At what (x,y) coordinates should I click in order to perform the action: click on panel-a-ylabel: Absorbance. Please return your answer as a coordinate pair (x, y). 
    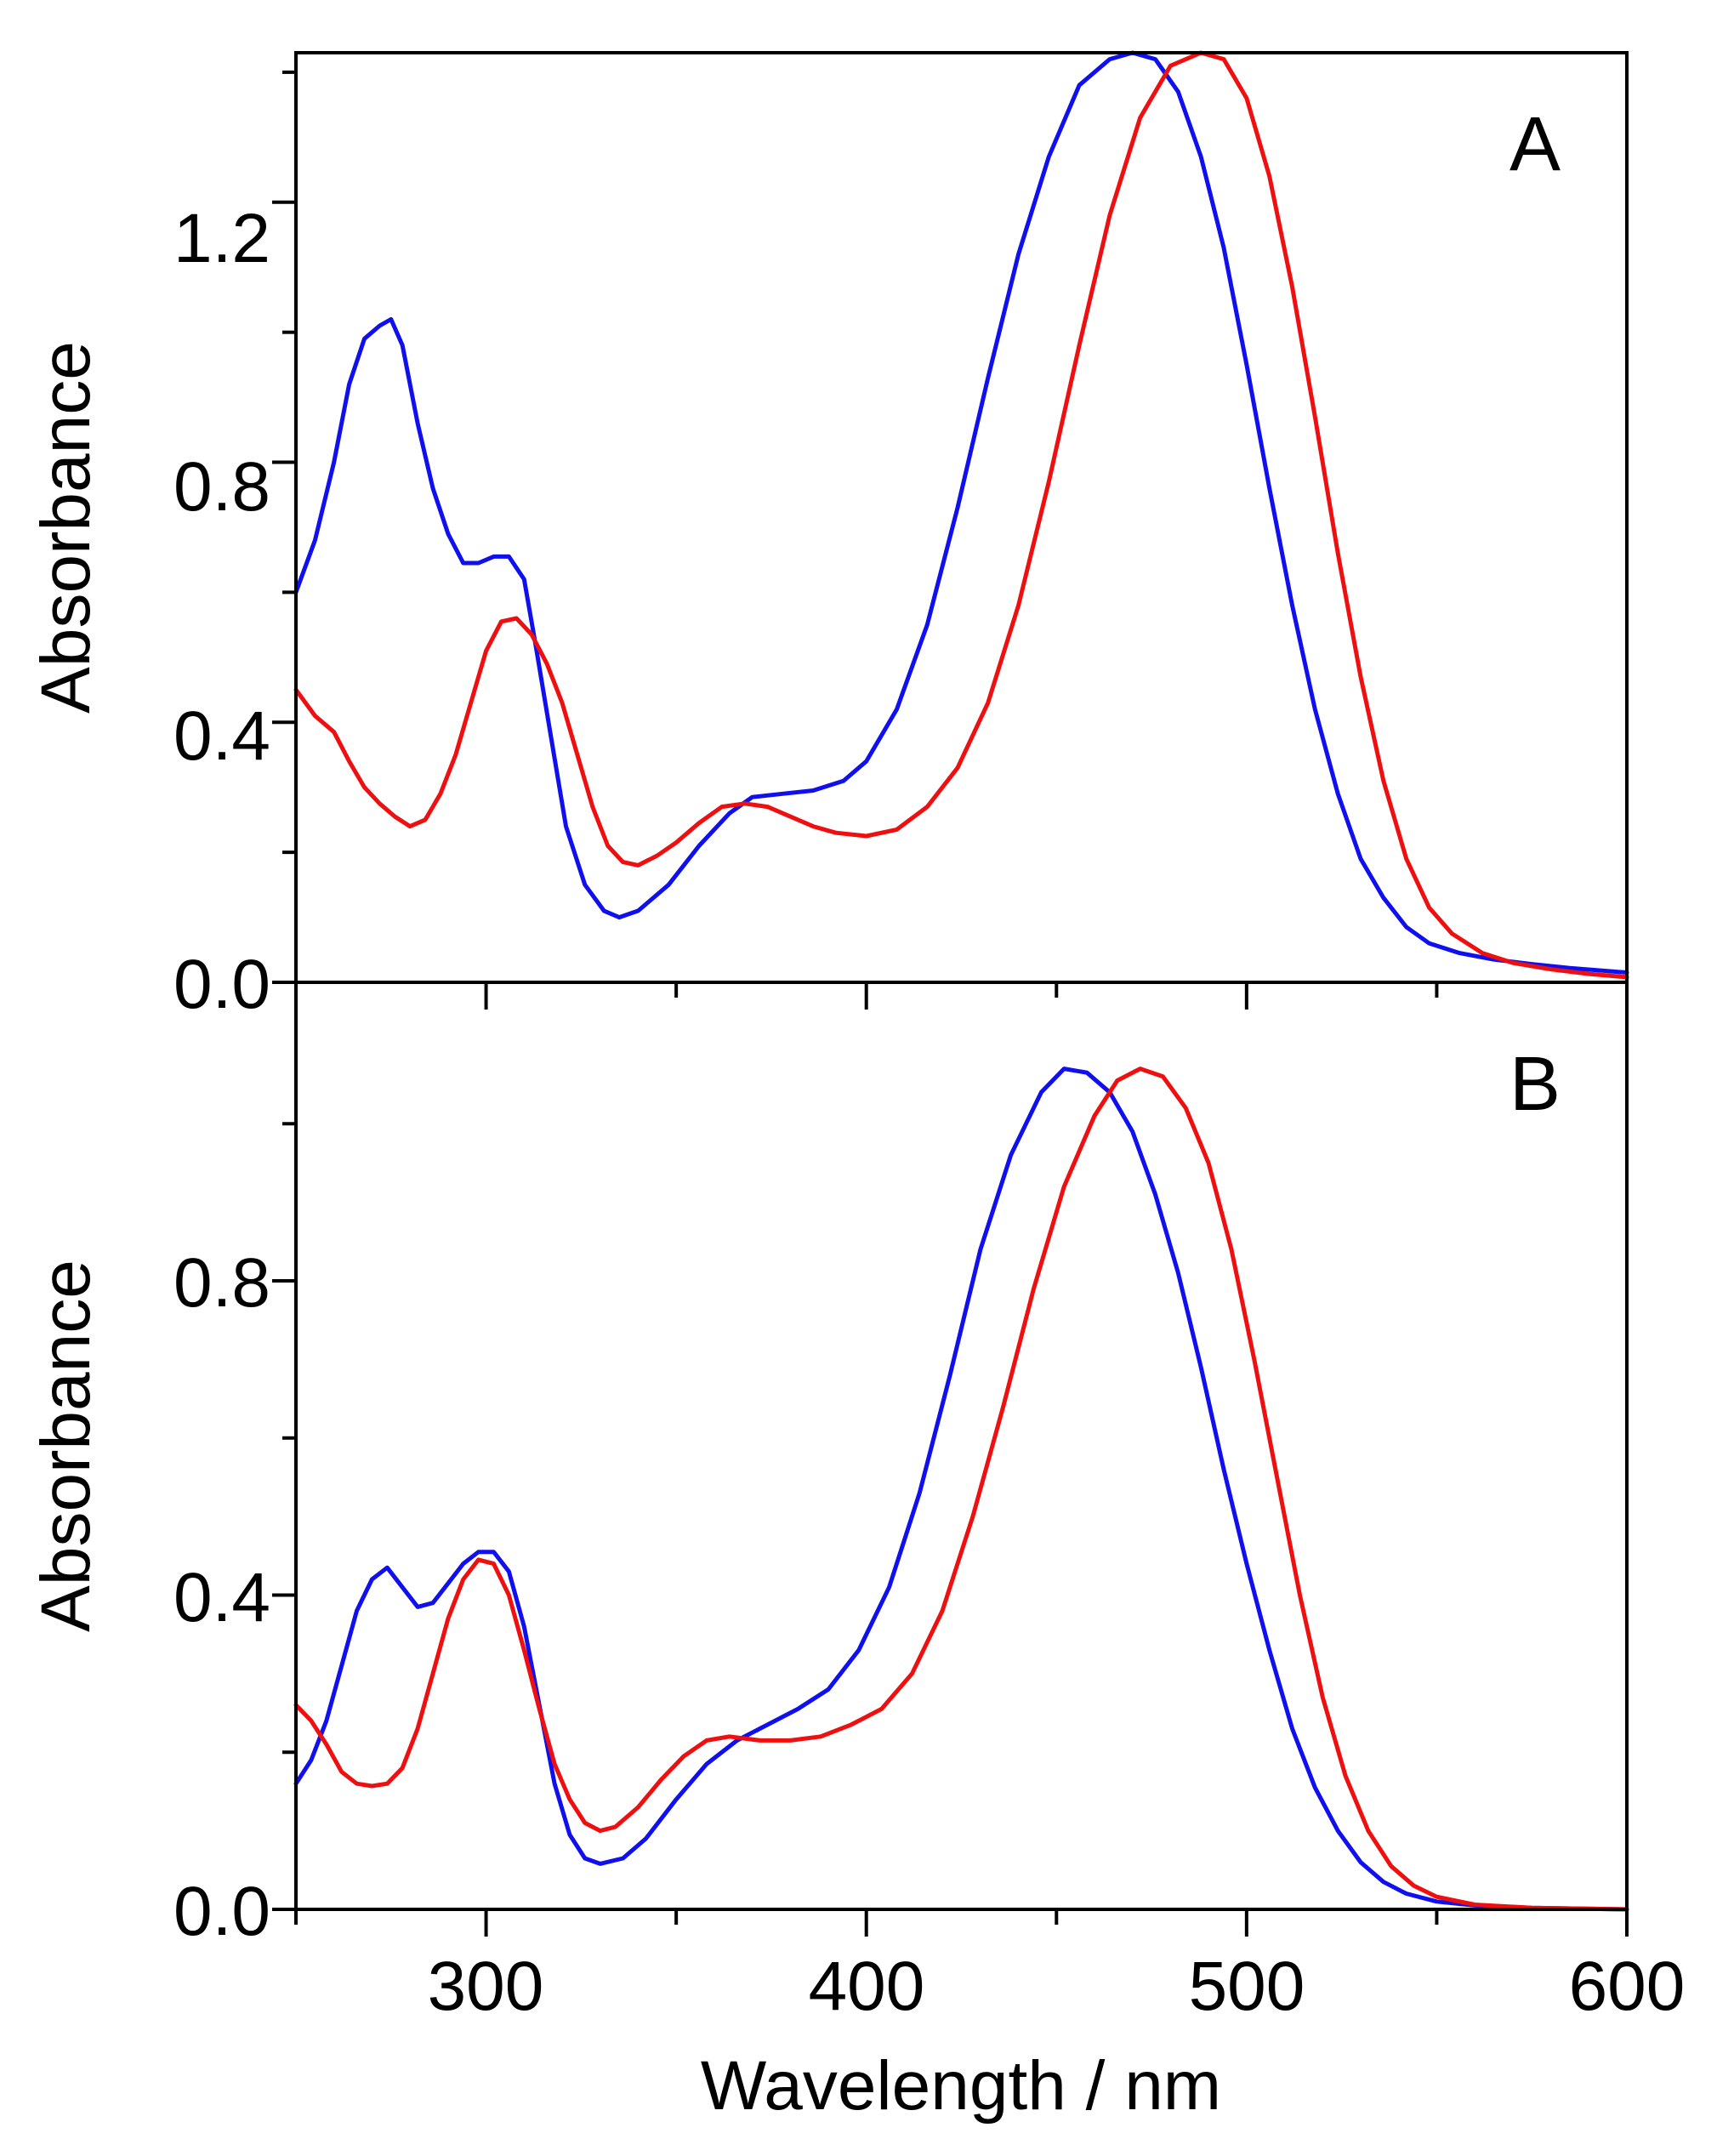
    Looking at the image, I should click on (66, 527).